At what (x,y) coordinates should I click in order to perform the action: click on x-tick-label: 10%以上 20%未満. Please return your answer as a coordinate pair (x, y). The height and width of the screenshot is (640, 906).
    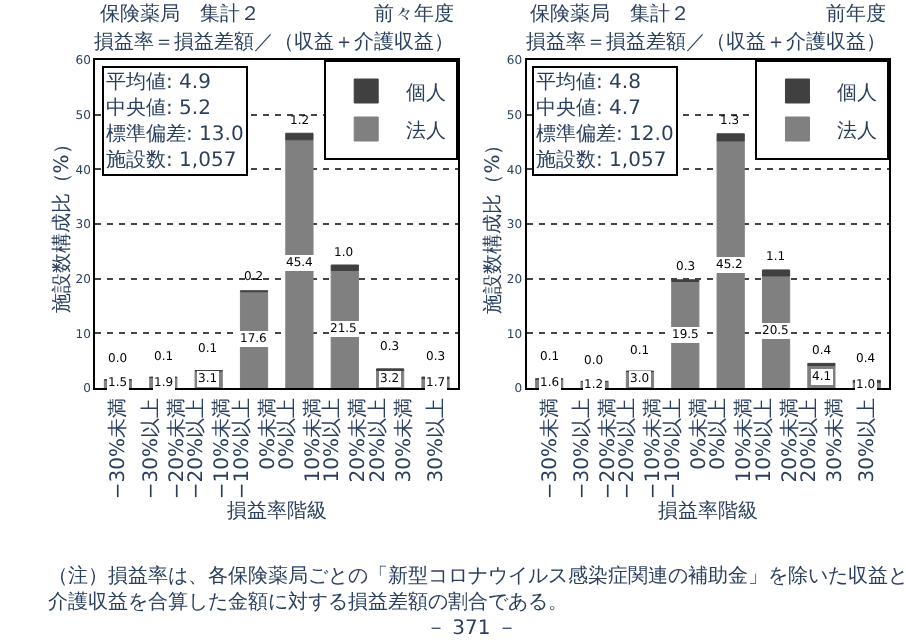
    Looking at the image, I should click on (776, 440).